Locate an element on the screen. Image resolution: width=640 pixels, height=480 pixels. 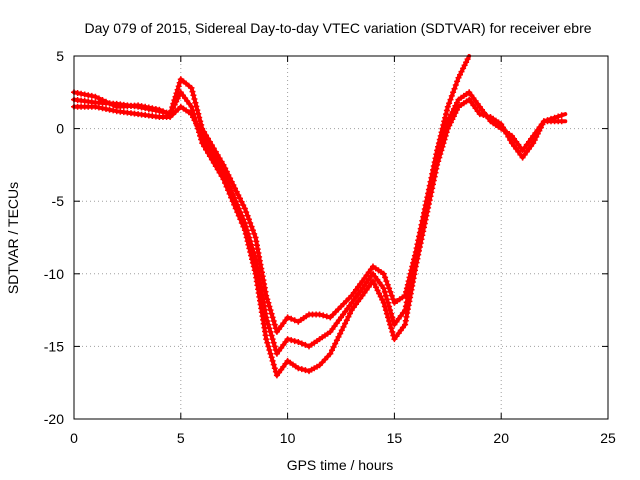
y-tick-label: 0 is located at coordinates (60, 129).